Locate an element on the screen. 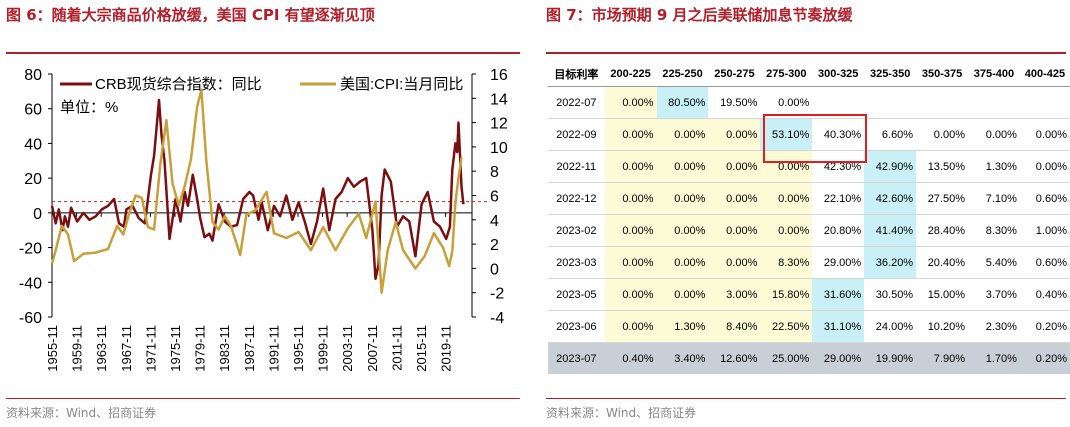 The height and width of the screenshot is (427, 1070). row-label: 2023-07 is located at coordinates (576, 358).